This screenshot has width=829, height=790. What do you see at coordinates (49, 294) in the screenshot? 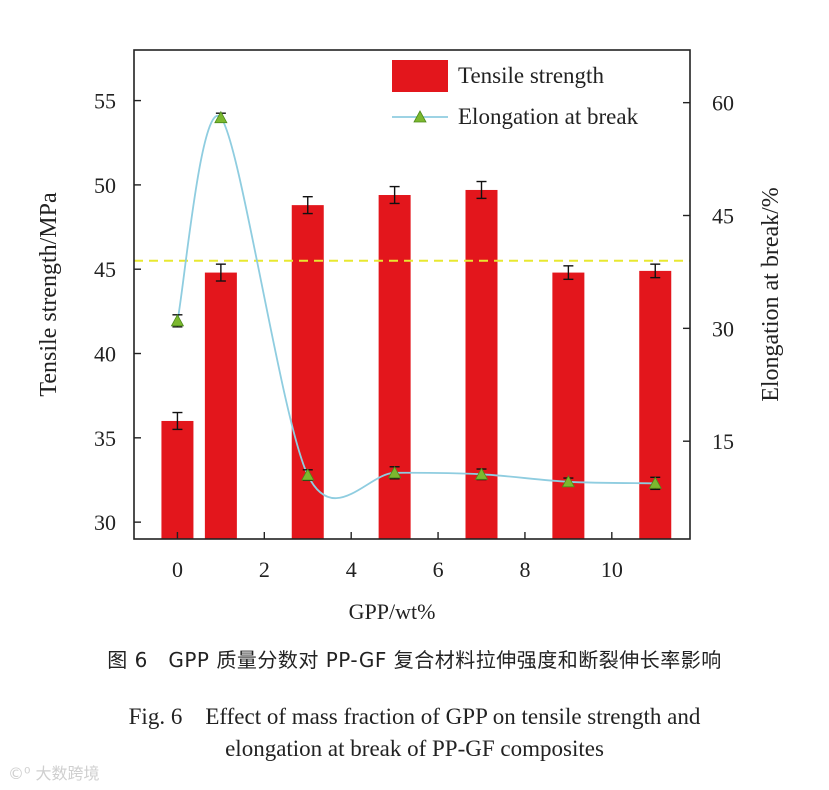
I see `y-left-axis-label: Tensile strength/MPa` at bounding box center [49, 294].